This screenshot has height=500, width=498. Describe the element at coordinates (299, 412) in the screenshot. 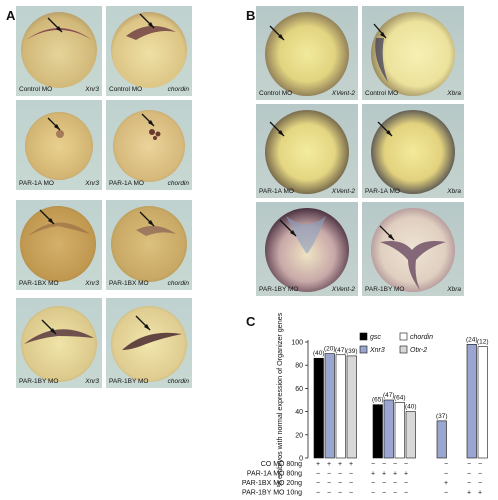

I see `y-tick-label: 40` at that location.